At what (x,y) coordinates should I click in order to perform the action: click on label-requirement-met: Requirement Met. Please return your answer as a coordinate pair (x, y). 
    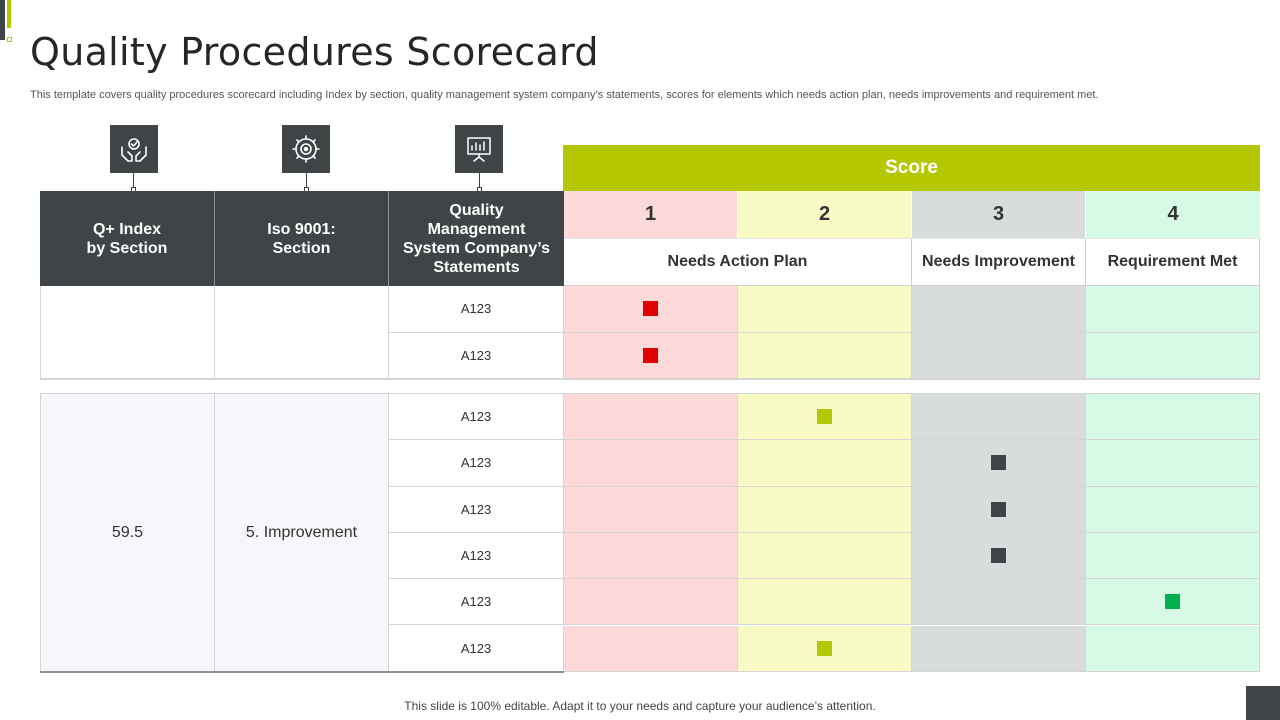
    Looking at the image, I should click on (1173, 262).